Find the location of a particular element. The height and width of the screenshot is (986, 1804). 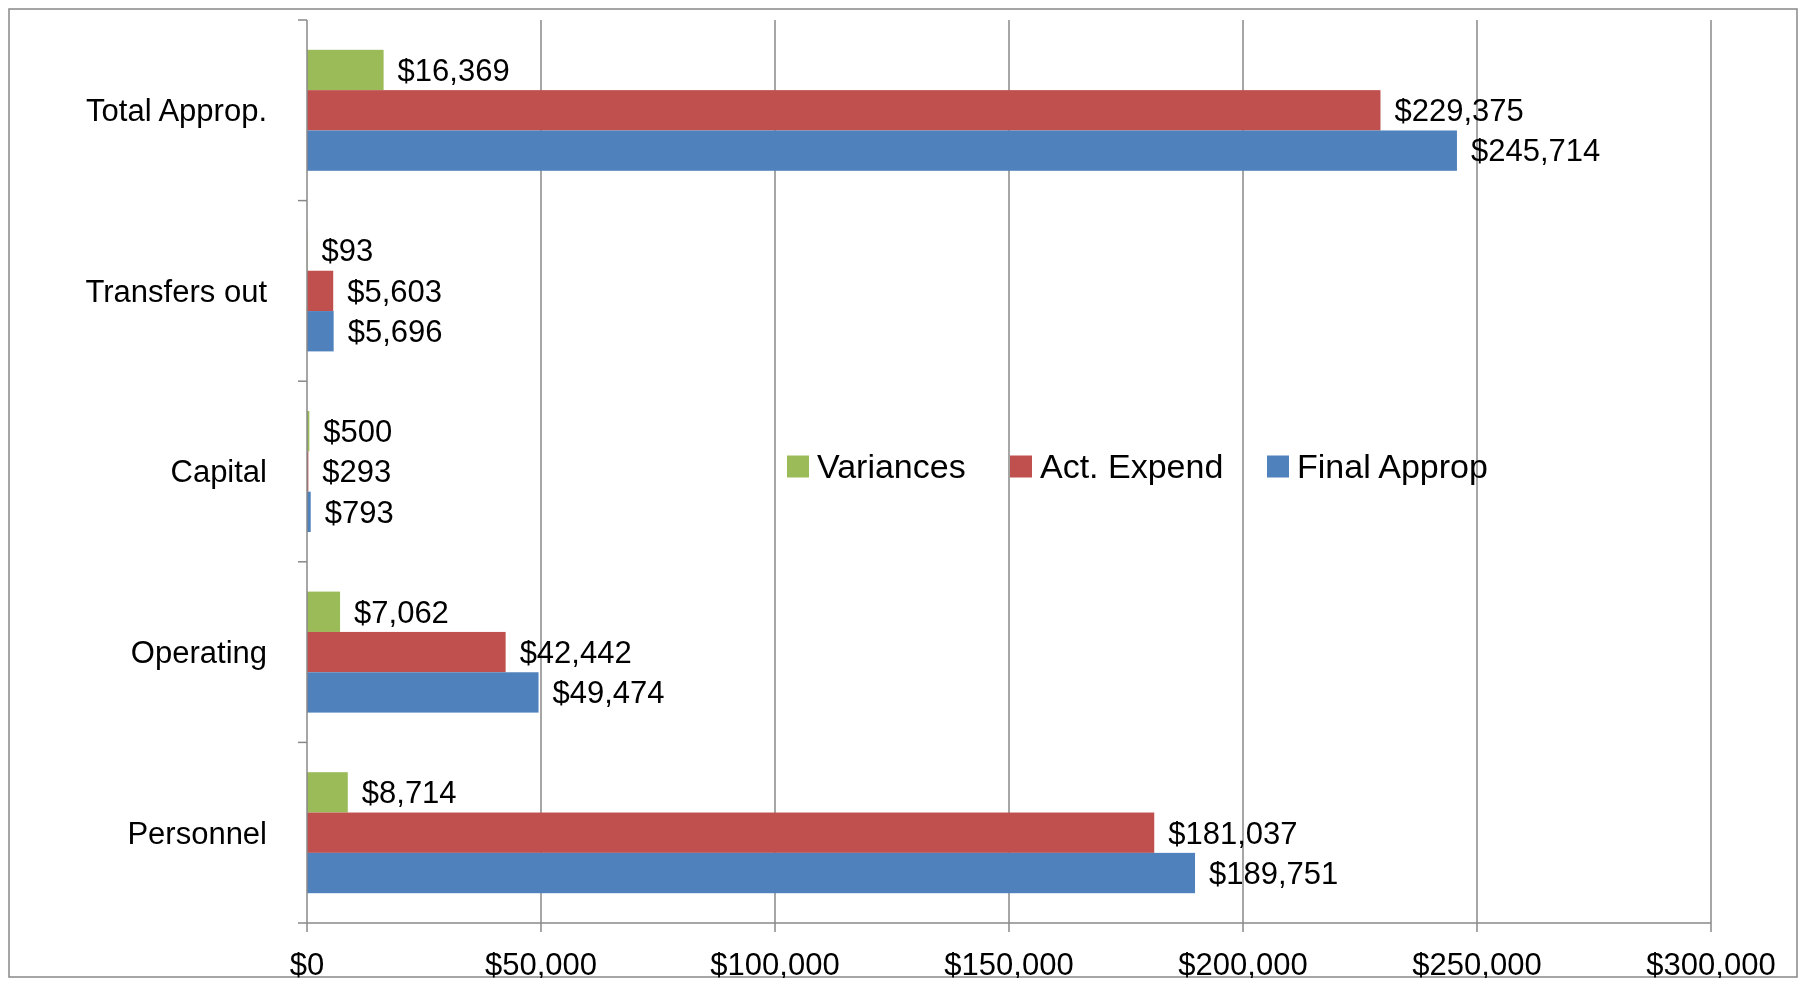

data-label: $7,062 is located at coordinates (401, 612).